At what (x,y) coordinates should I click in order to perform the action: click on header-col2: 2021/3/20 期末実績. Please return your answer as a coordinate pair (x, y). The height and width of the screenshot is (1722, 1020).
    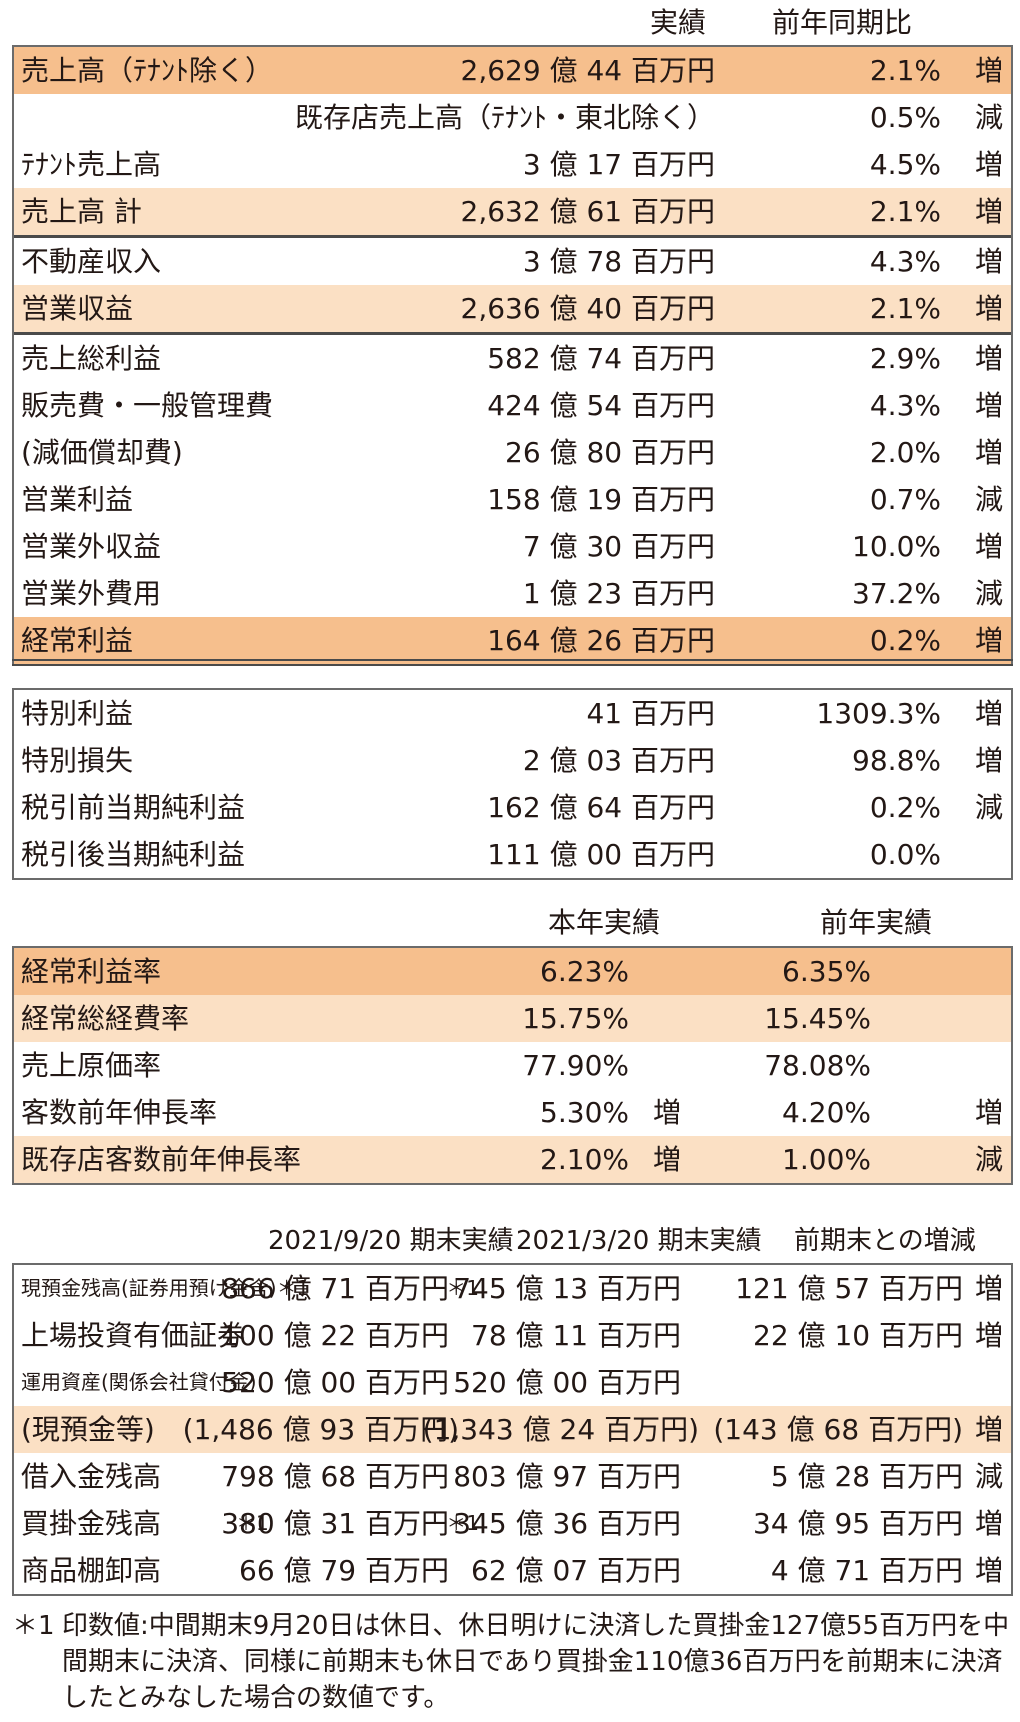
    Looking at the image, I should click on (639, 1241).